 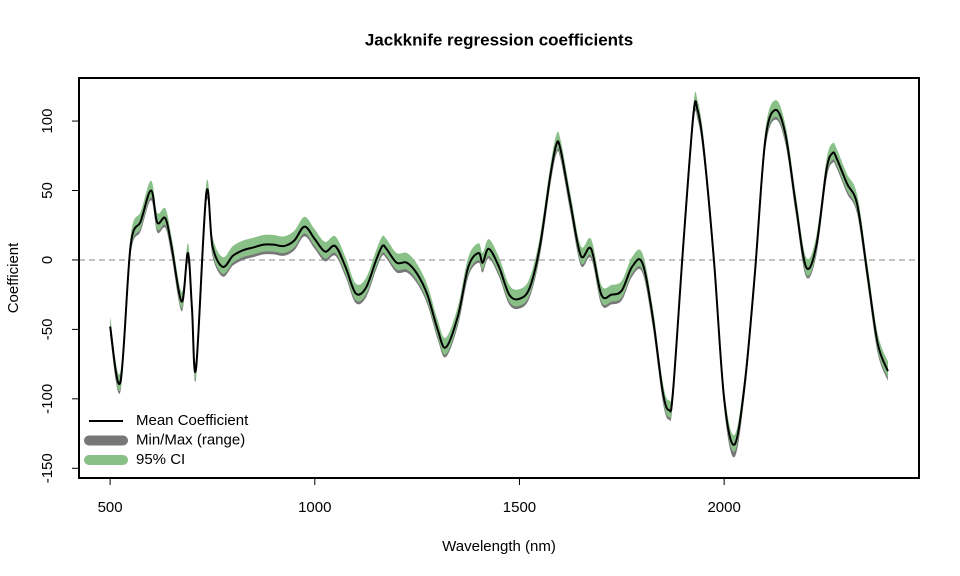 I want to click on x-tick-label: 2000, so click(x=723, y=507).